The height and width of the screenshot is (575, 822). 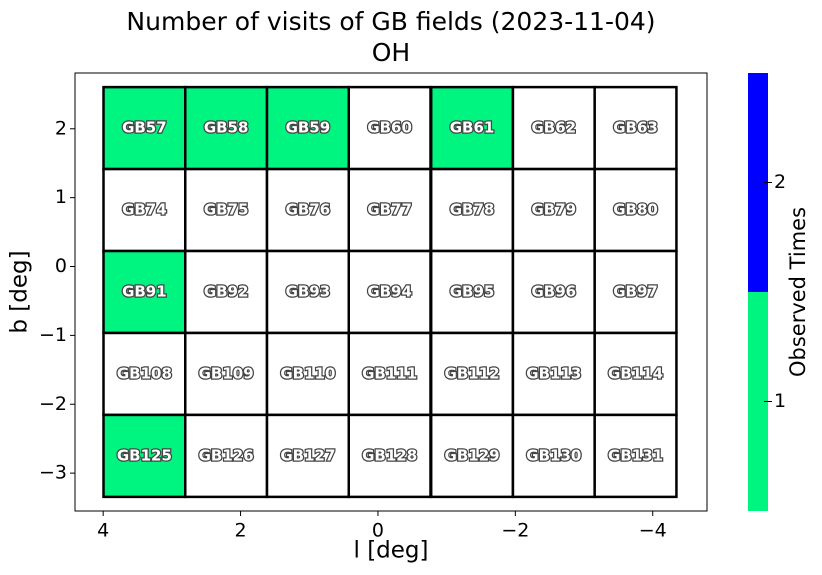 I want to click on y-axis-label: b [deg], so click(x=20, y=291).